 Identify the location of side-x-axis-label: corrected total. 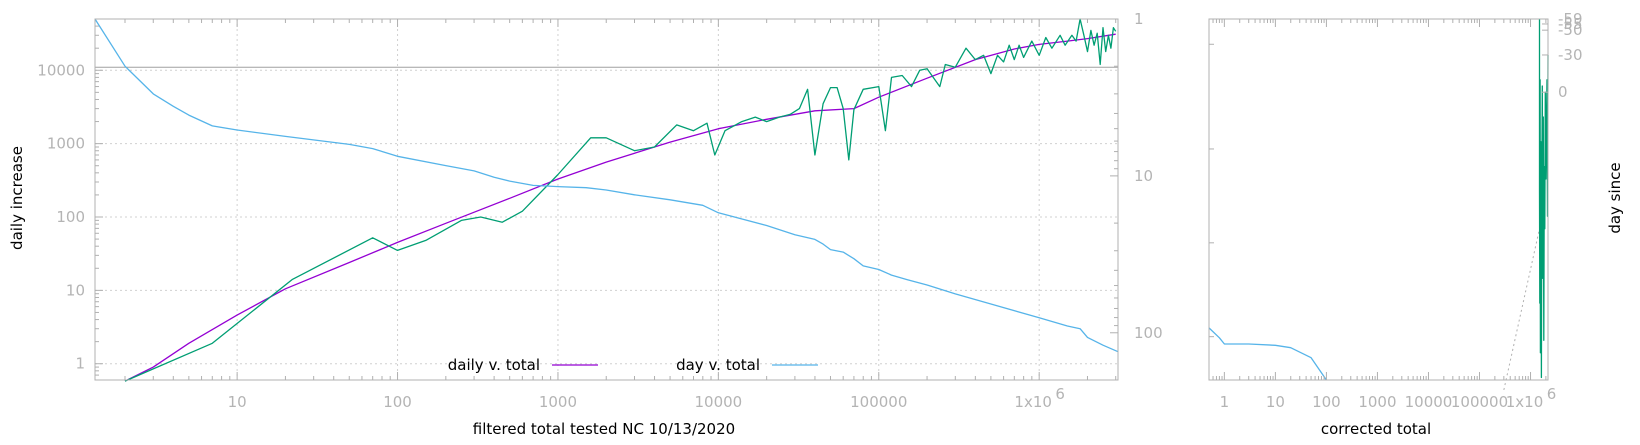
(1376, 429).